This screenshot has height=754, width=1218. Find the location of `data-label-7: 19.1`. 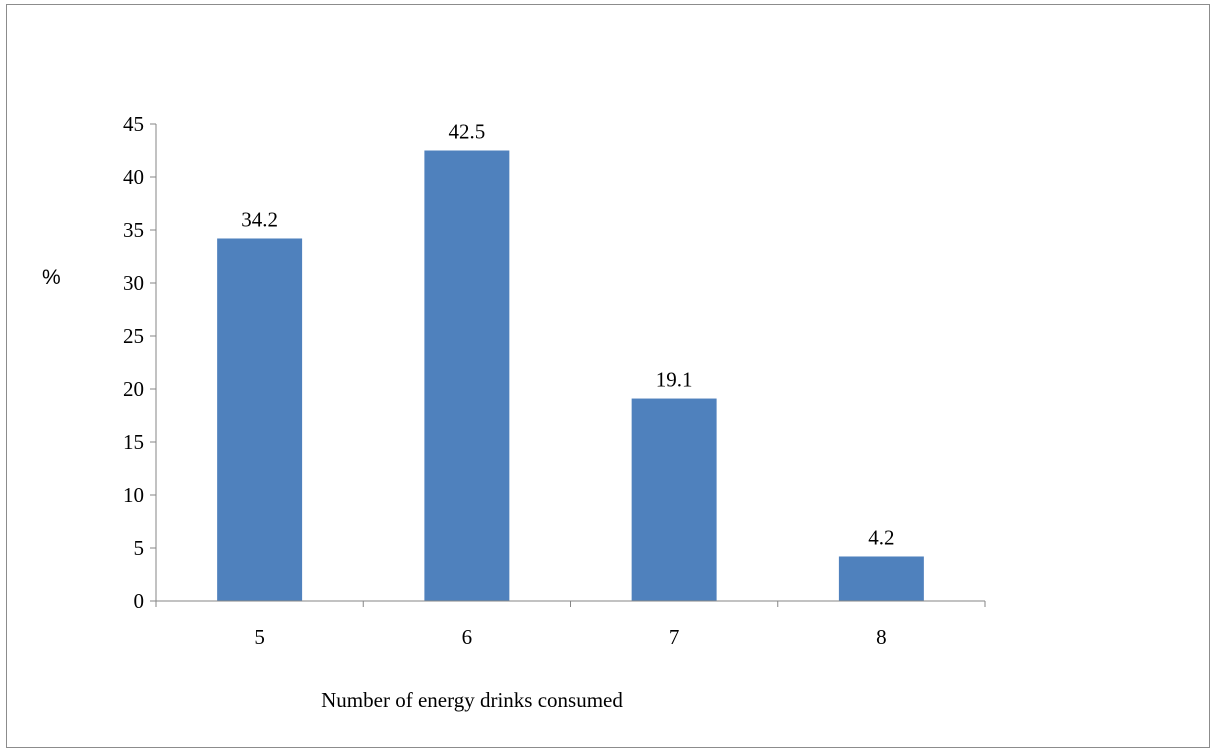

data-label-7: 19.1 is located at coordinates (674, 380).